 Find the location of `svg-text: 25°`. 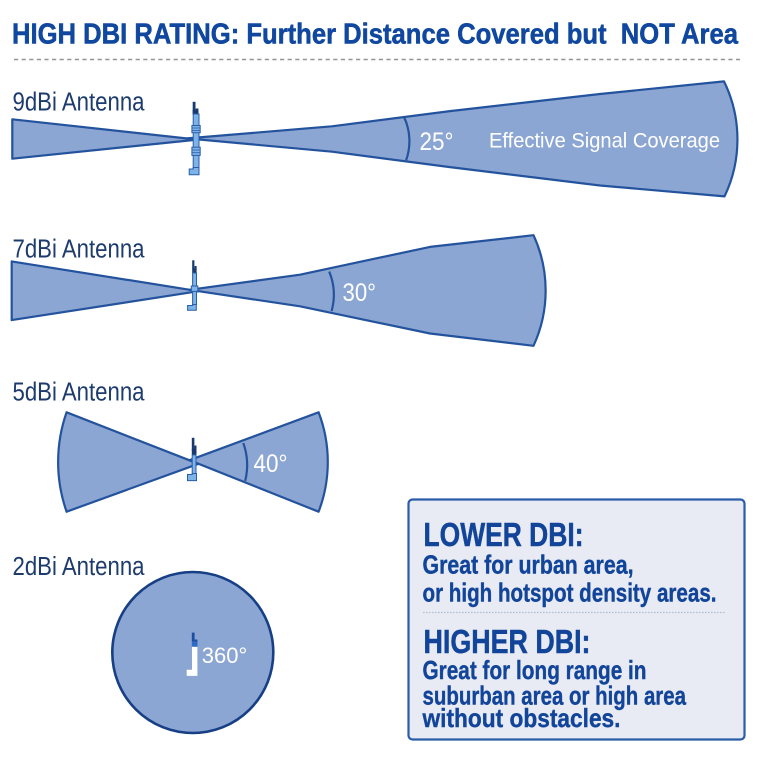

svg-text: 25° is located at coordinates (437, 142).